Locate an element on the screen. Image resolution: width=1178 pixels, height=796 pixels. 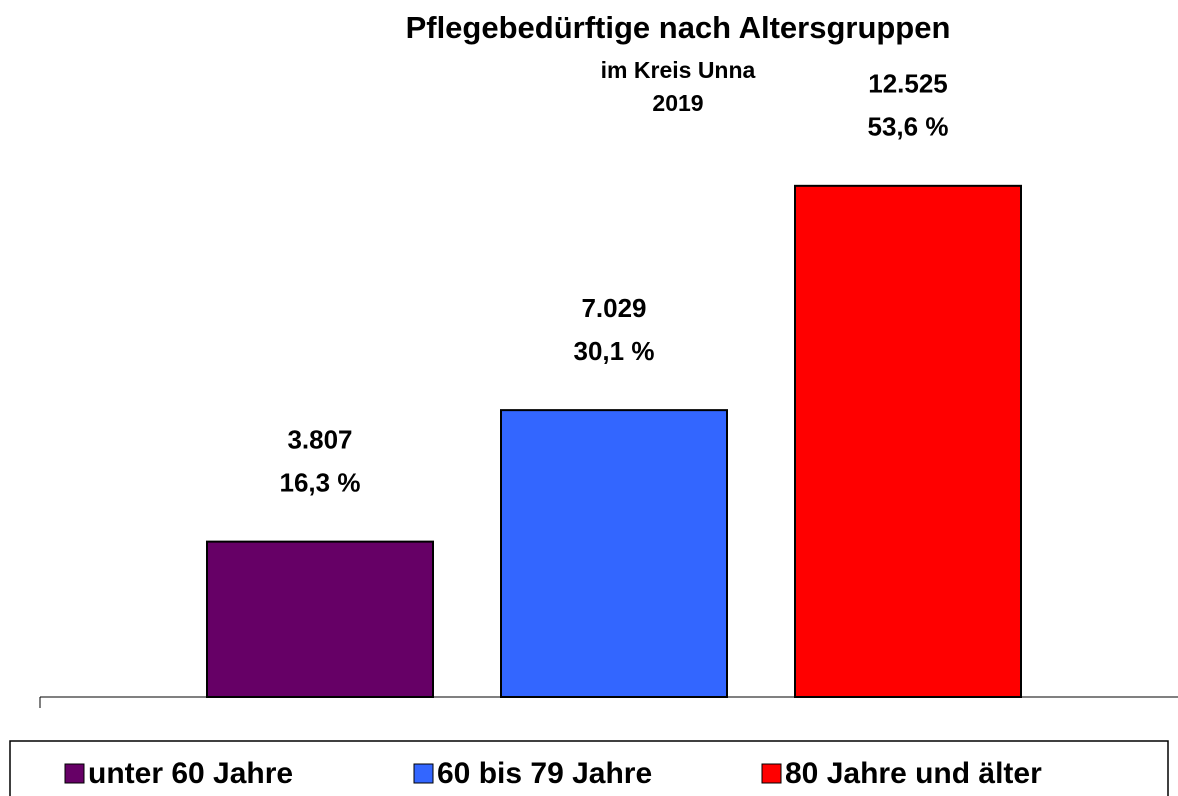
legend-label: 80 Jahre und älter is located at coordinates (913, 773).